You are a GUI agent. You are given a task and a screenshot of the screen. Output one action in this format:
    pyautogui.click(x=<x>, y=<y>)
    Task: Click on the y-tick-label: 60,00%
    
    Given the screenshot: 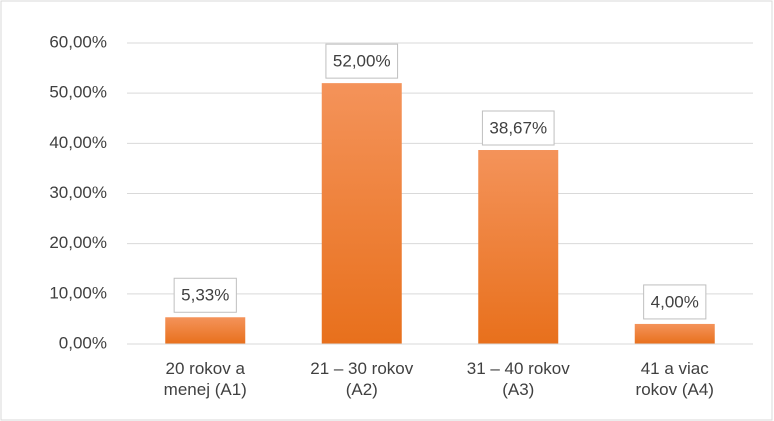 What is the action you would take?
    pyautogui.click(x=78, y=41)
    